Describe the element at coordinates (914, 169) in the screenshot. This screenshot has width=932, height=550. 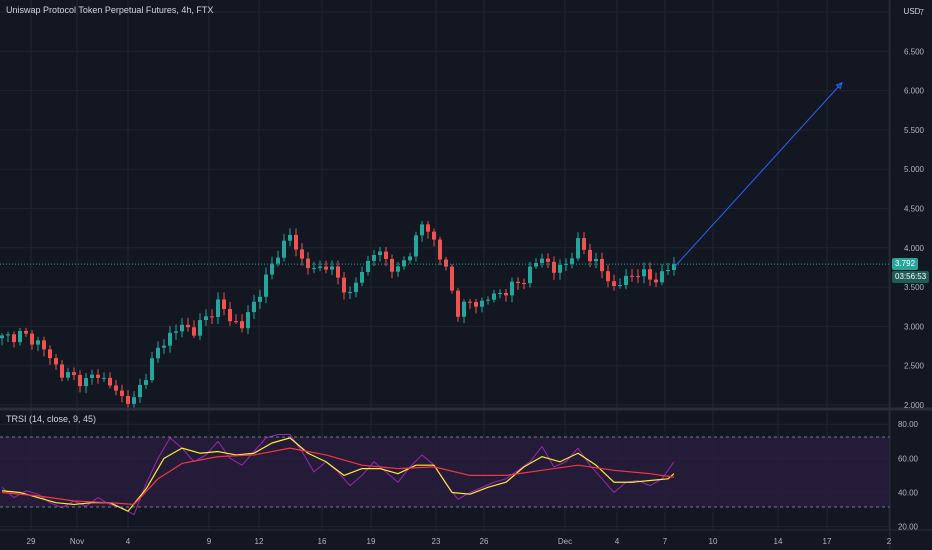
I see `price-tick-label: 5.000` at that location.